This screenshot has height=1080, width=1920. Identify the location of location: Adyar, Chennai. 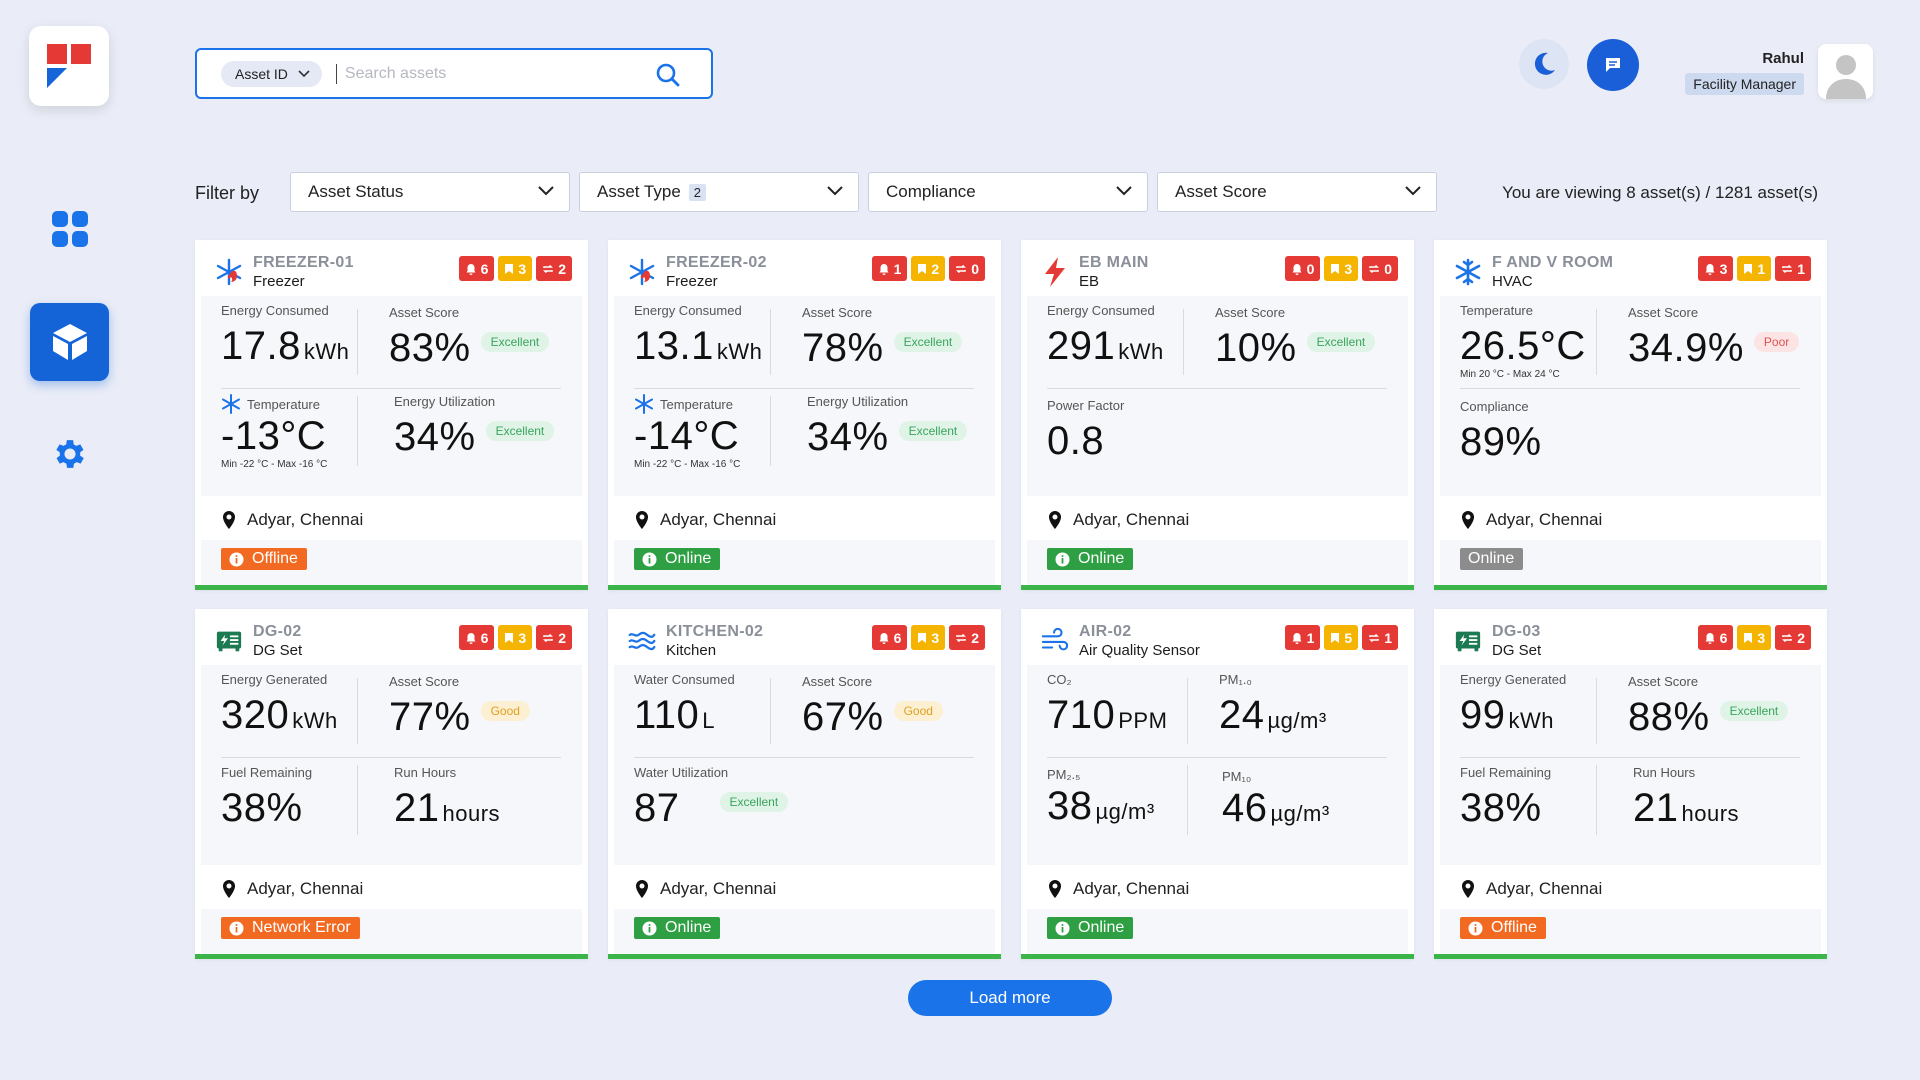
(1531, 889).